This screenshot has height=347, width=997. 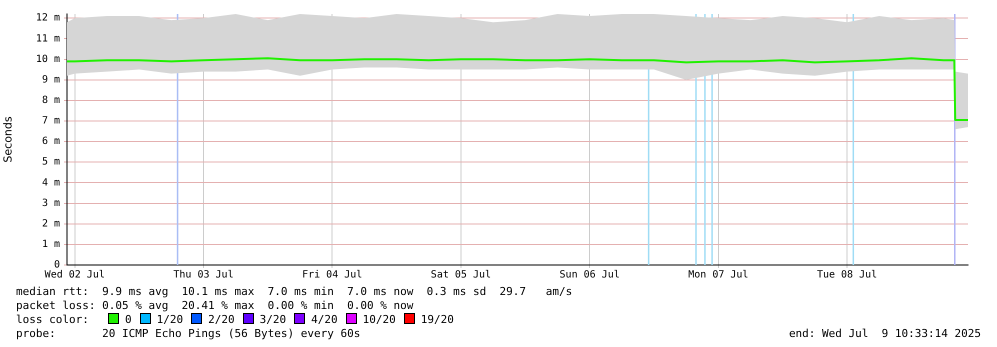 I want to click on legend-label: 3/20, so click(x=273, y=319).